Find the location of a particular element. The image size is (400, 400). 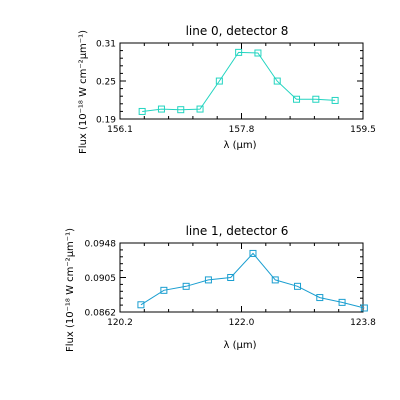

plot-frame is located at coordinates (241, 277).